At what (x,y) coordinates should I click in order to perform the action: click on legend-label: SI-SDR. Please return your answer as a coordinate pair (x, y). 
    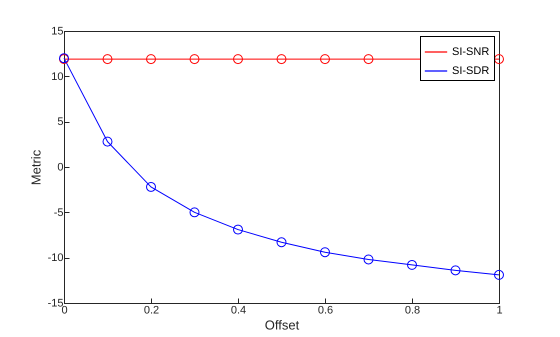
    Looking at the image, I should click on (471, 71).